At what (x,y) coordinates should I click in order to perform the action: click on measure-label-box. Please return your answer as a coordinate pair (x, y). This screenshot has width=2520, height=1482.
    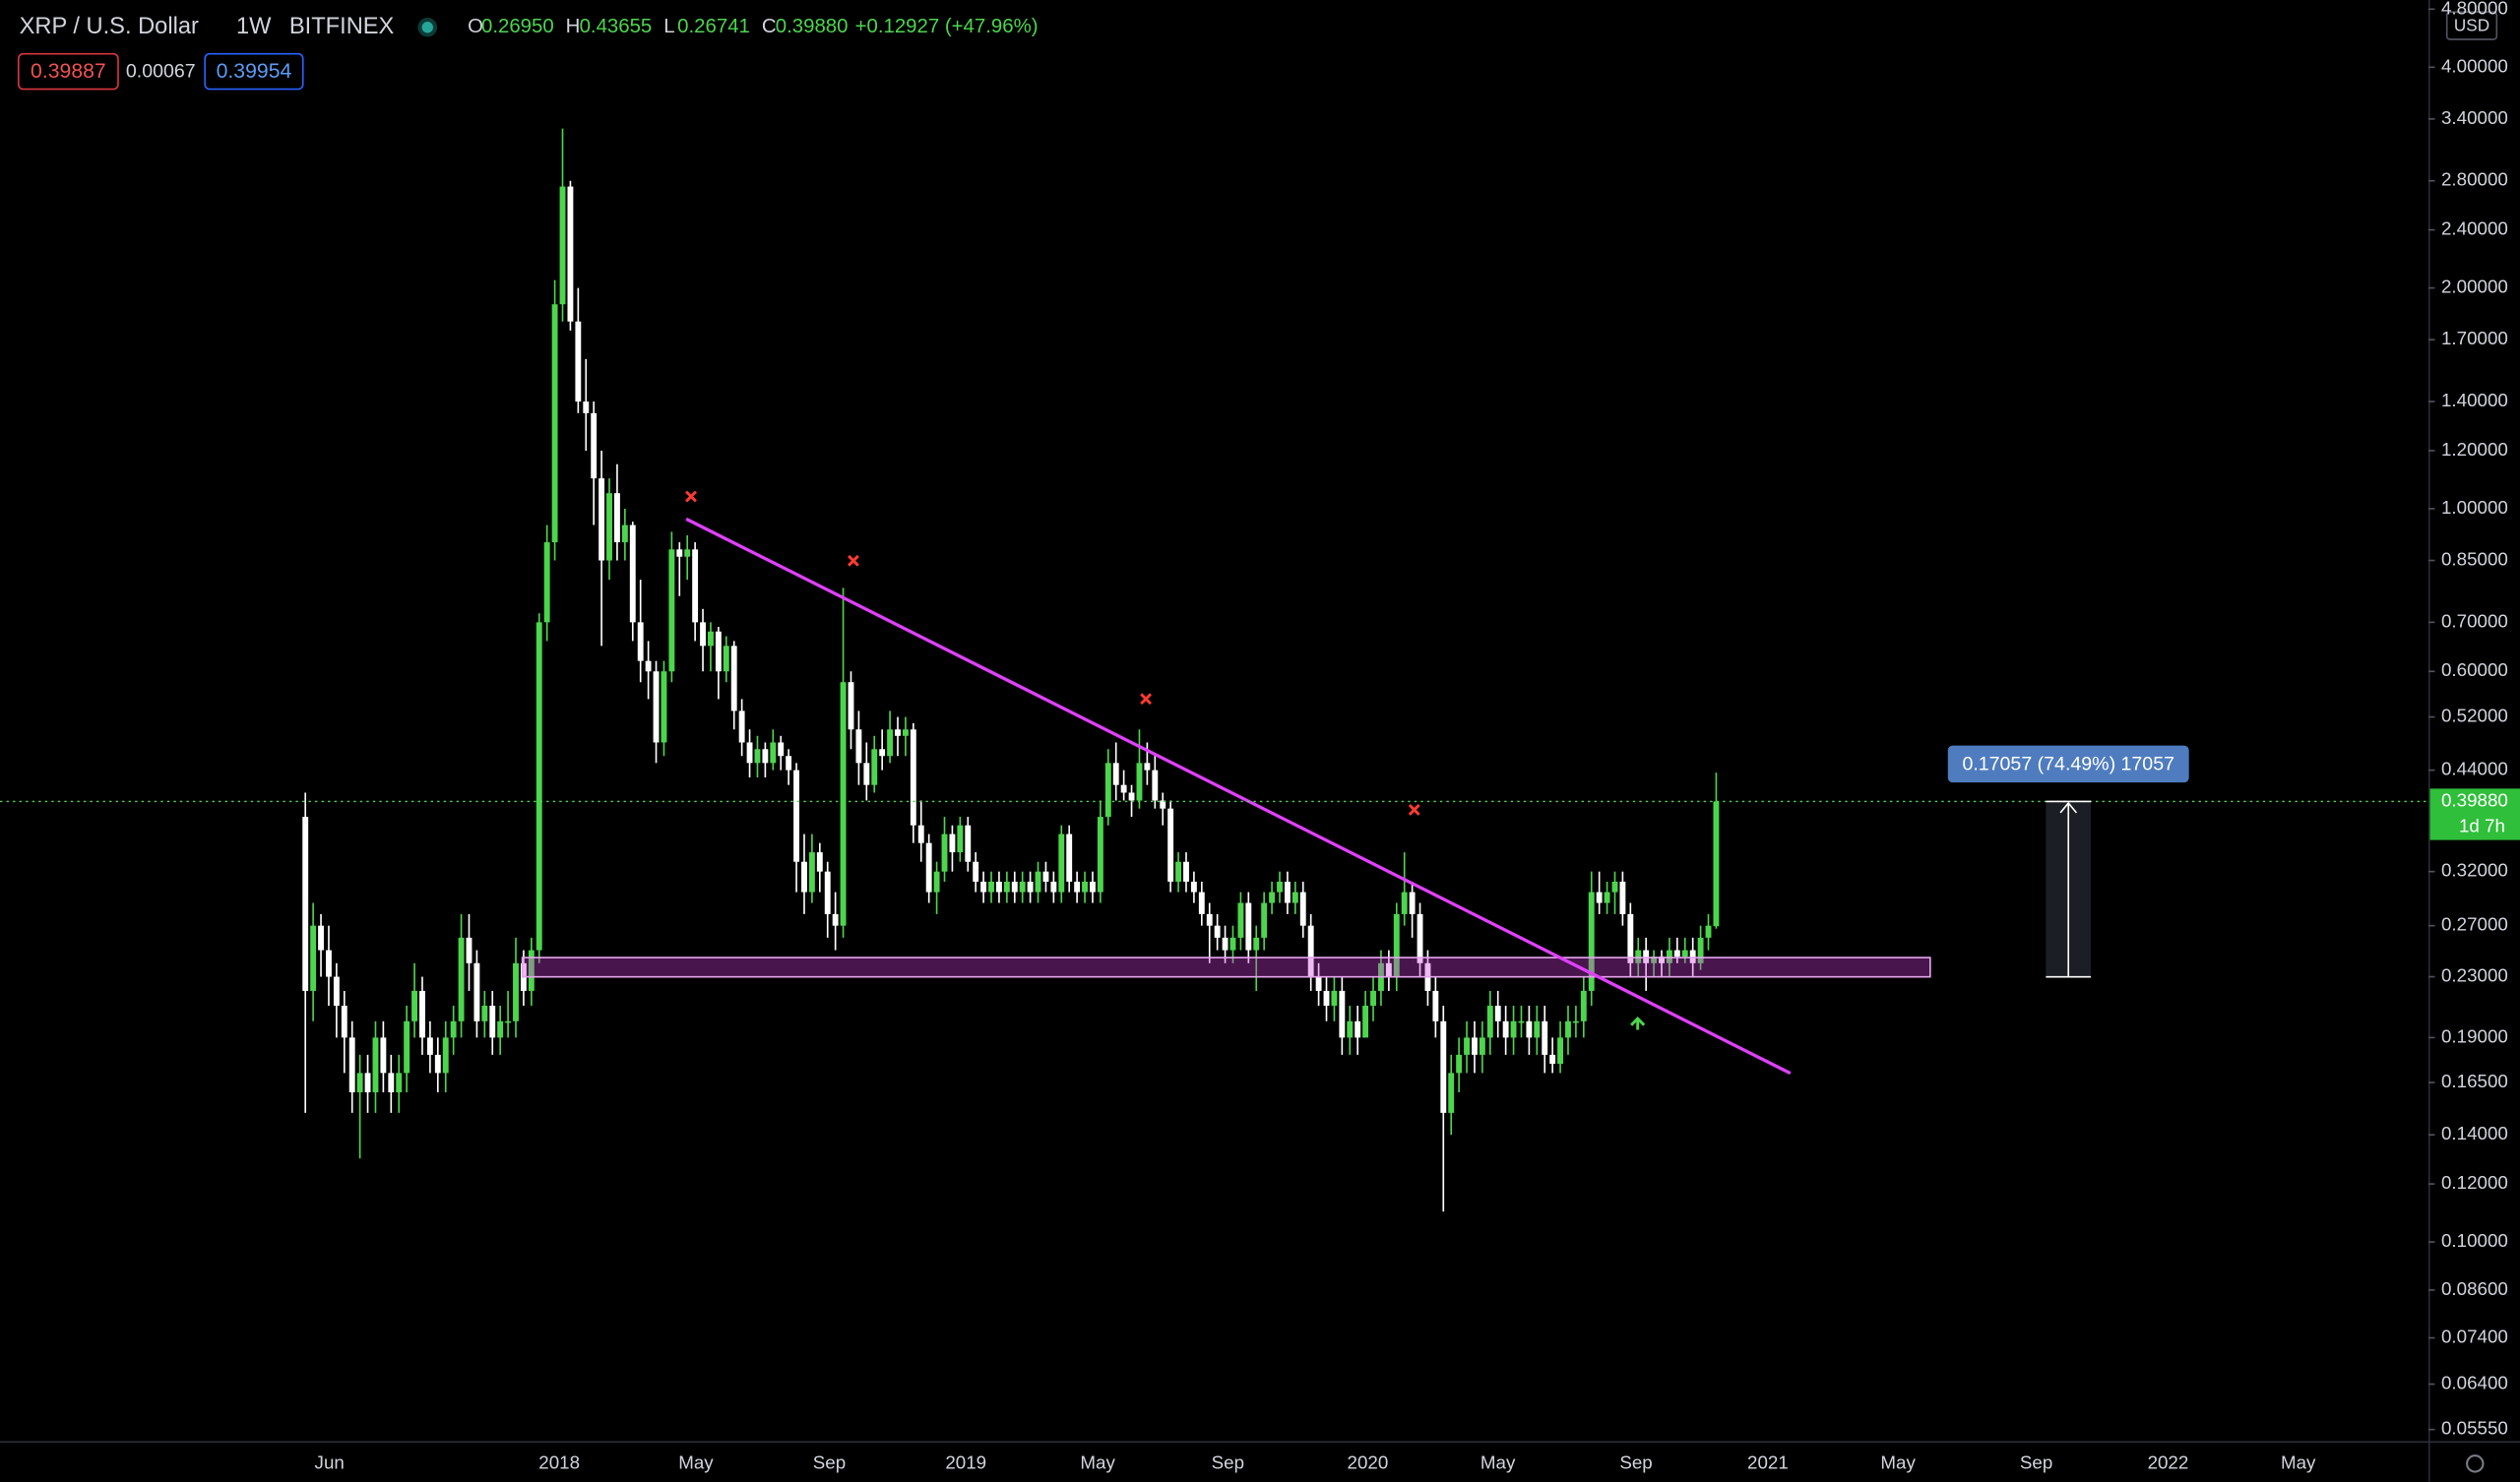
    Looking at the image, I should click on (2068, 764).